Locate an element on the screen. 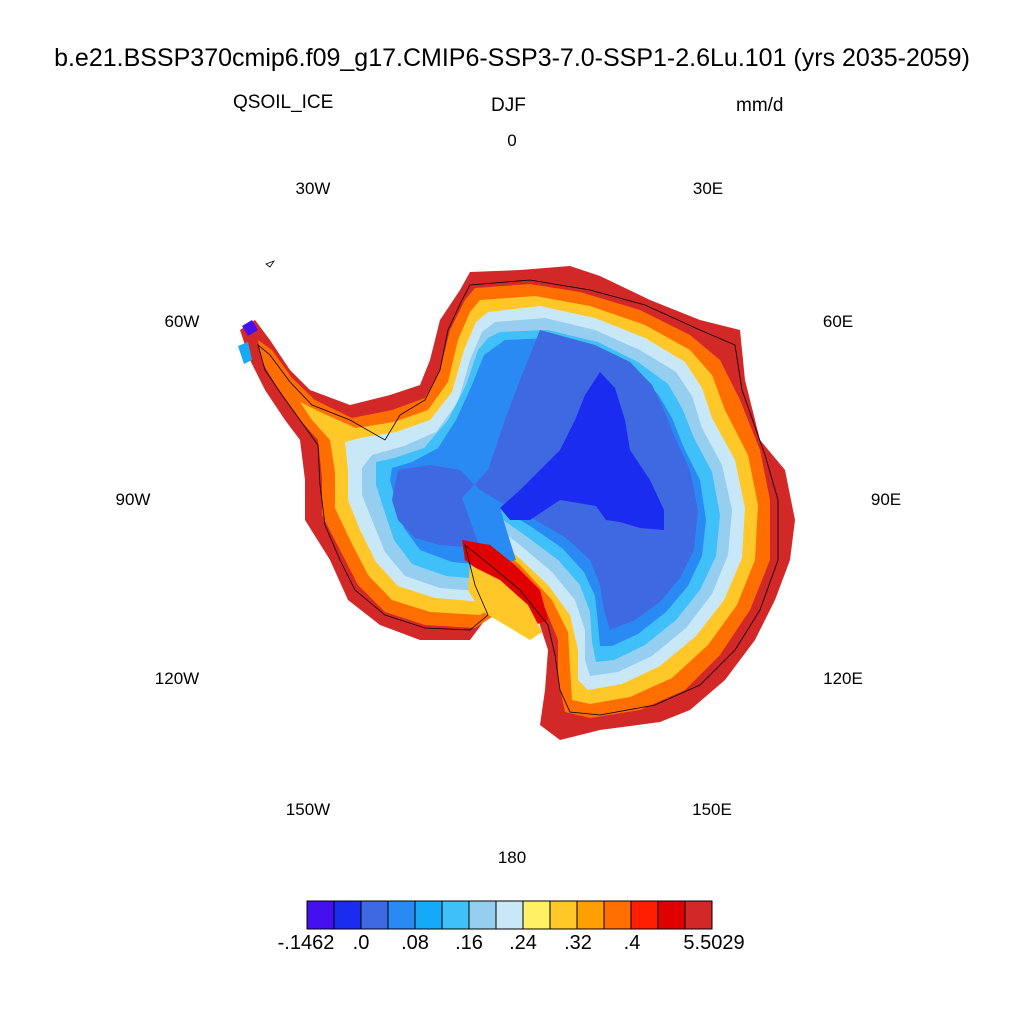  lon-label-60e: 60E is located at coordinates (838, 321).